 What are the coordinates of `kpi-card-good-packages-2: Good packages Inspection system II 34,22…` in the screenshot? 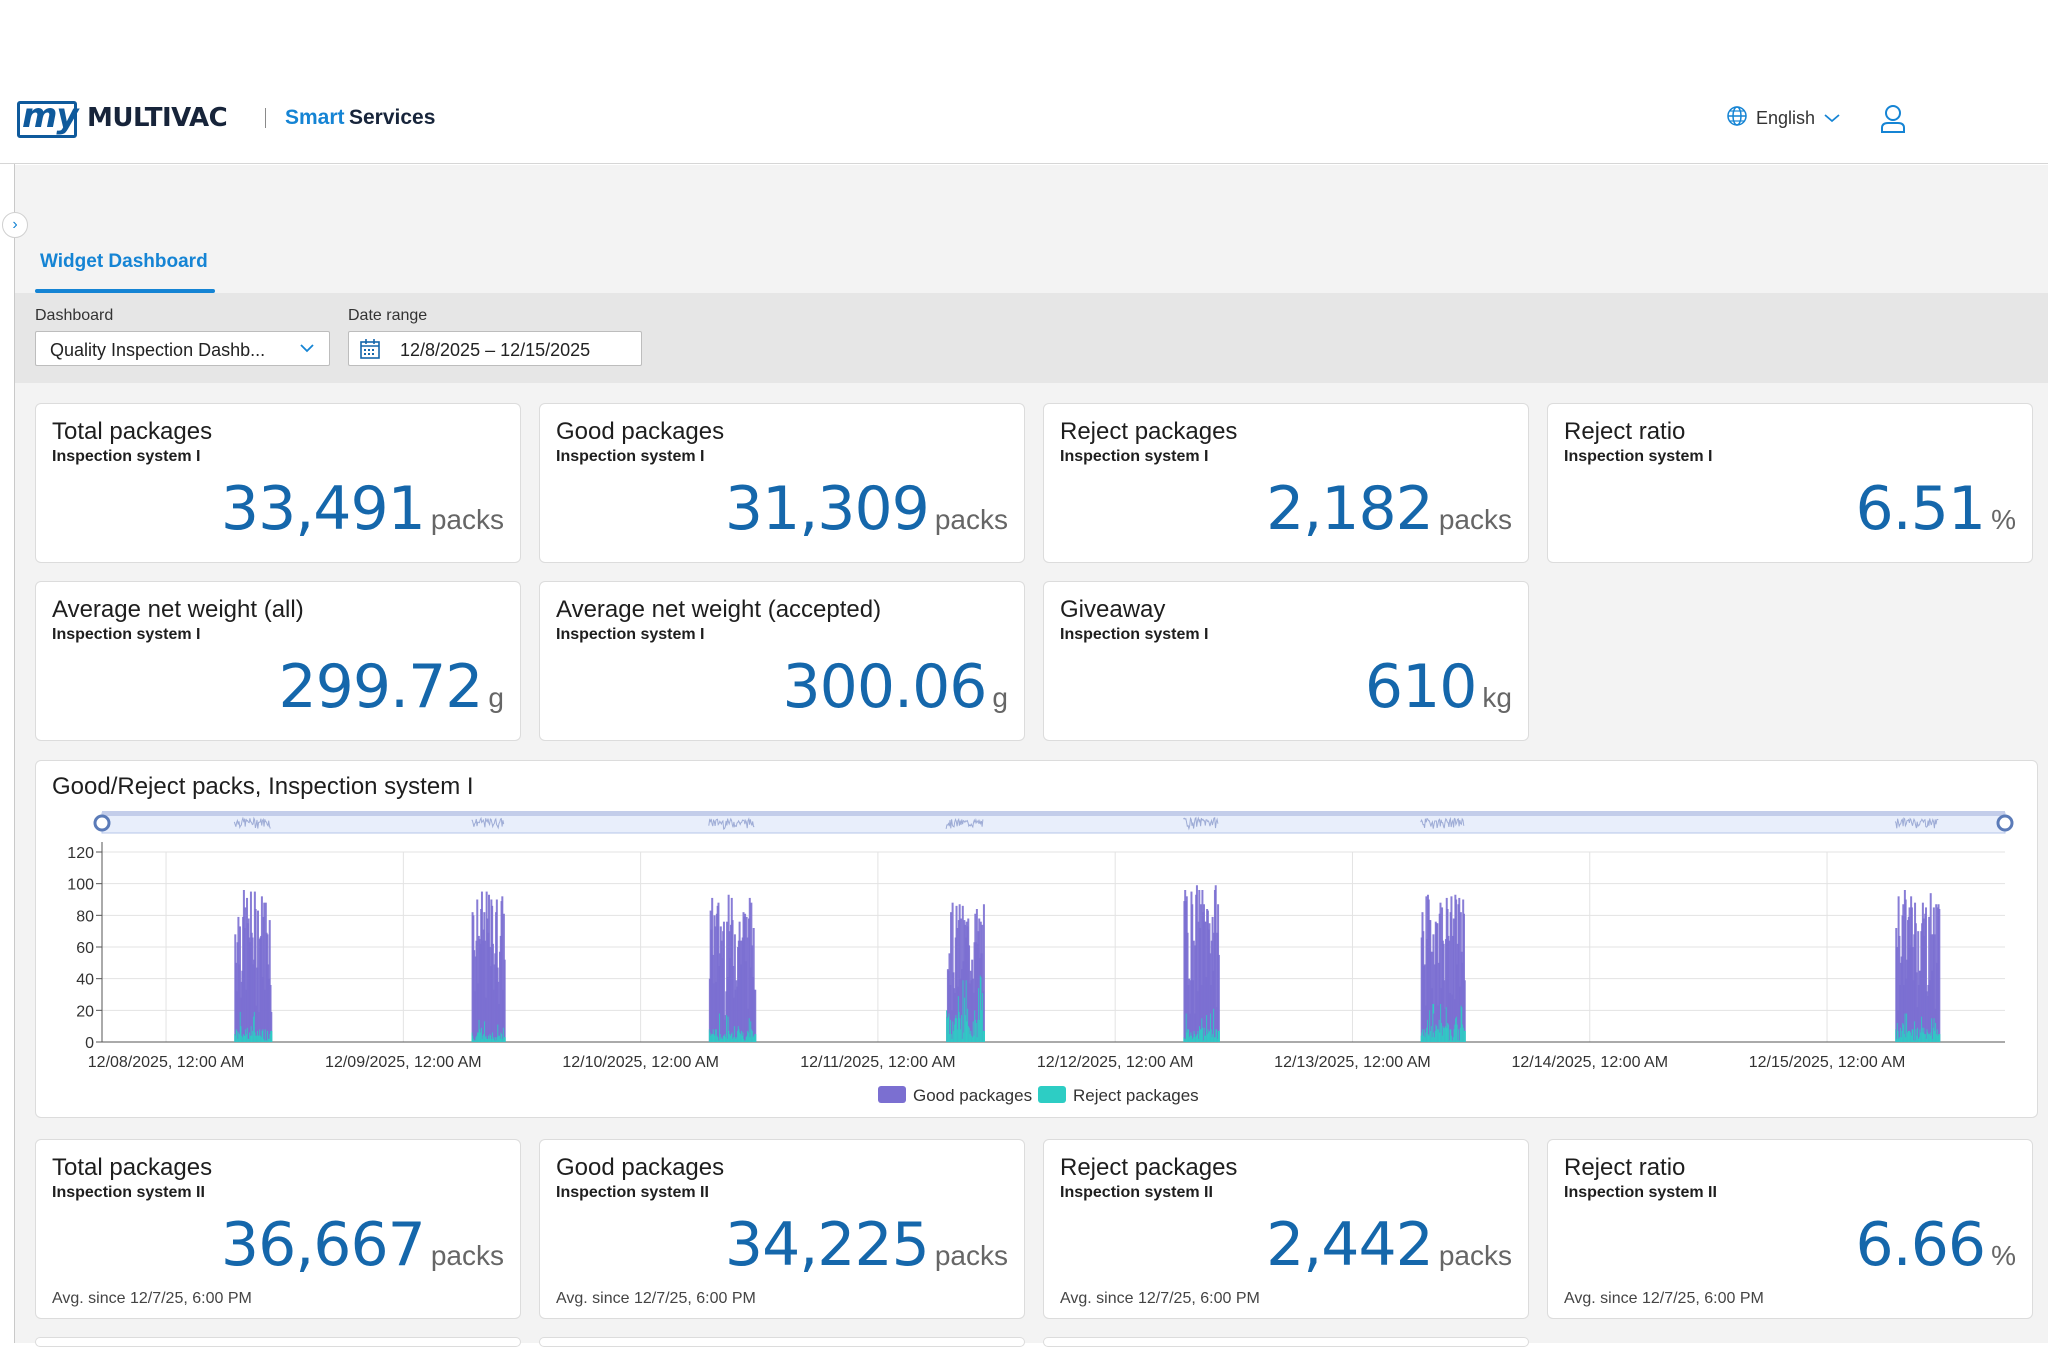 It's located at (782, 1229).